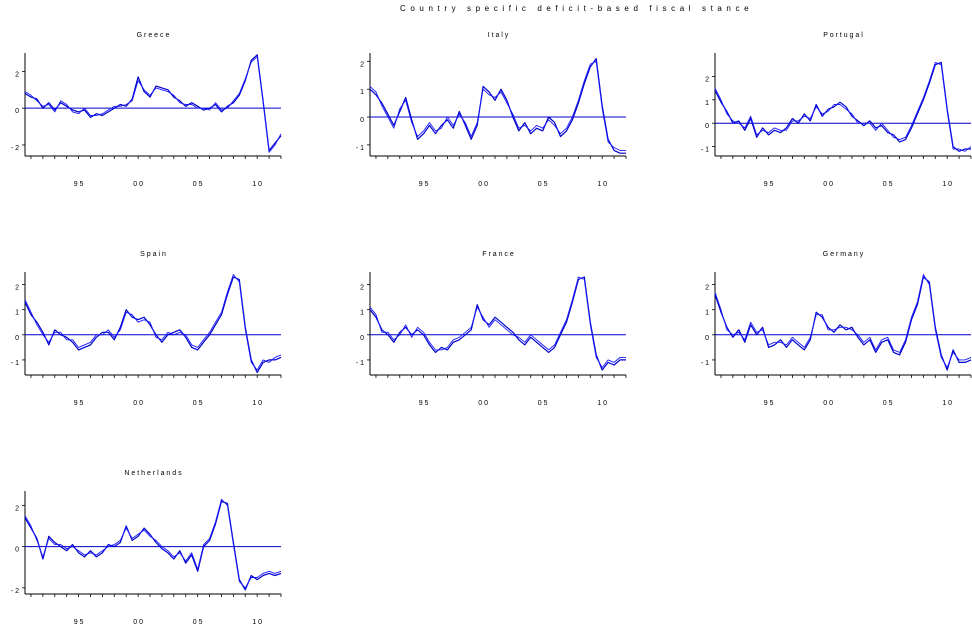 The height and width of the screenshot is (643, 972). I want to click on panel-title: I t a l y, so click(498, 35).